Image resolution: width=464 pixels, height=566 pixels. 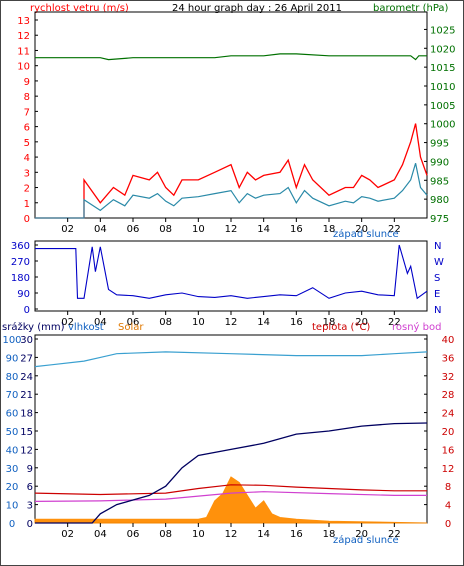 What do you see at coordinates (442, 49) in the screenshot?
I see `baro-ytick-label-1020: 1020` at bounding box center [442, 49].